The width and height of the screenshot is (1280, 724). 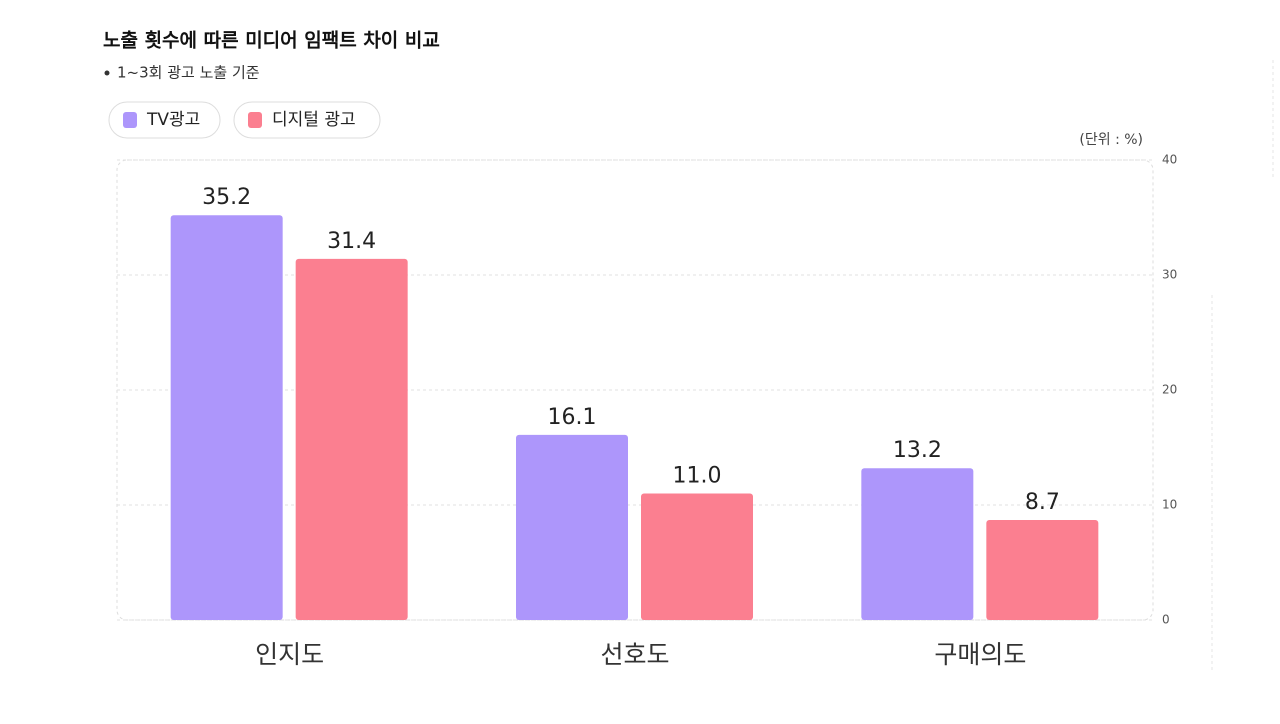 What do you see at coordinates (917, 450) in the screenshot?
I see `value-label: 13.2` at bounding box center [917, 450].